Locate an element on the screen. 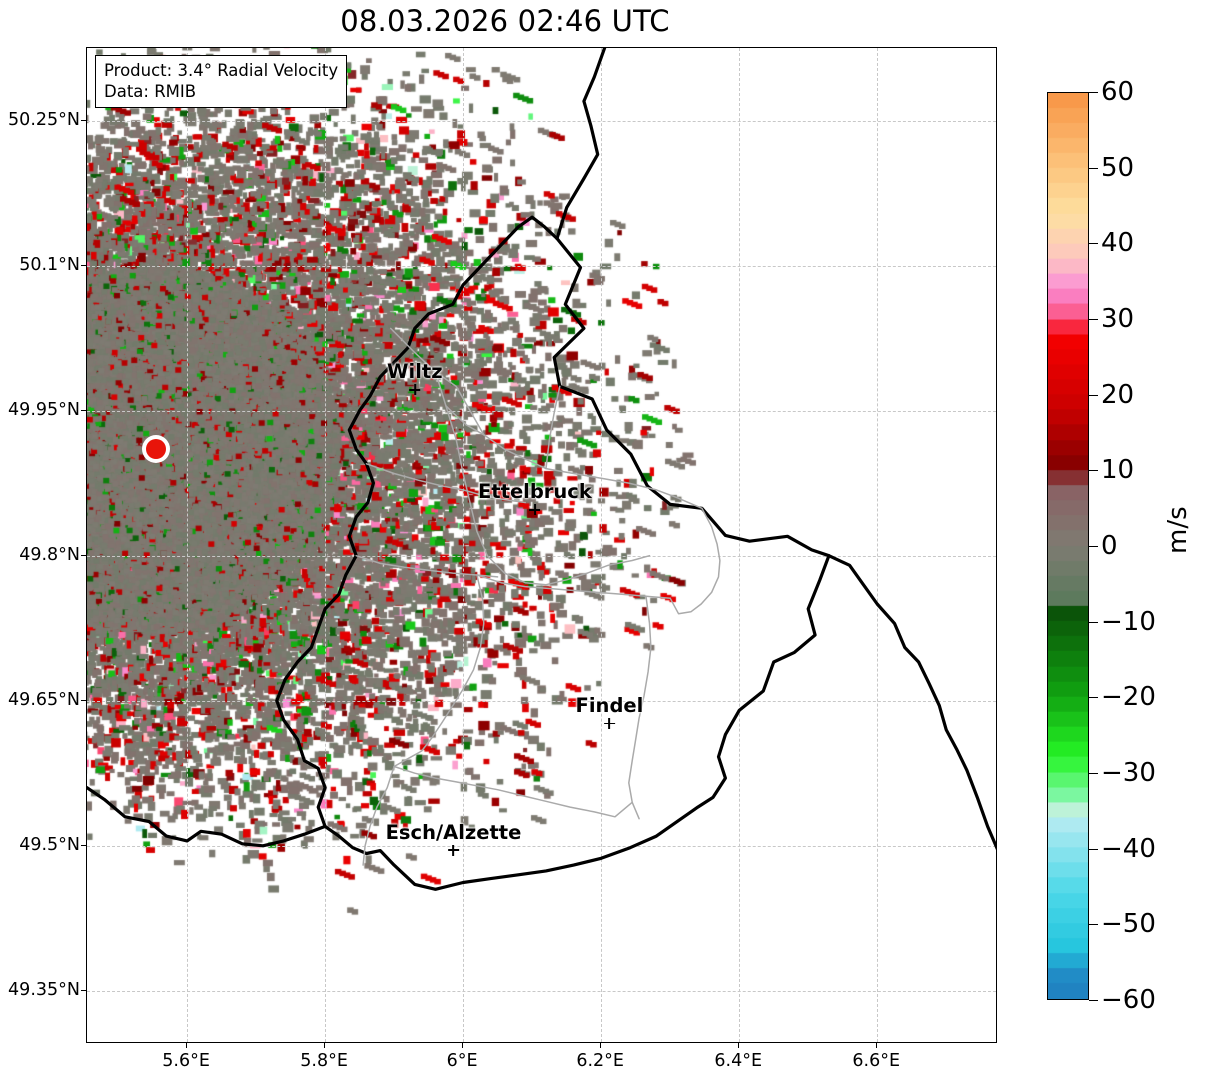 The height and width of the screenshot is (1081, 1207). national-border-north is located at coordinates (581, 144).